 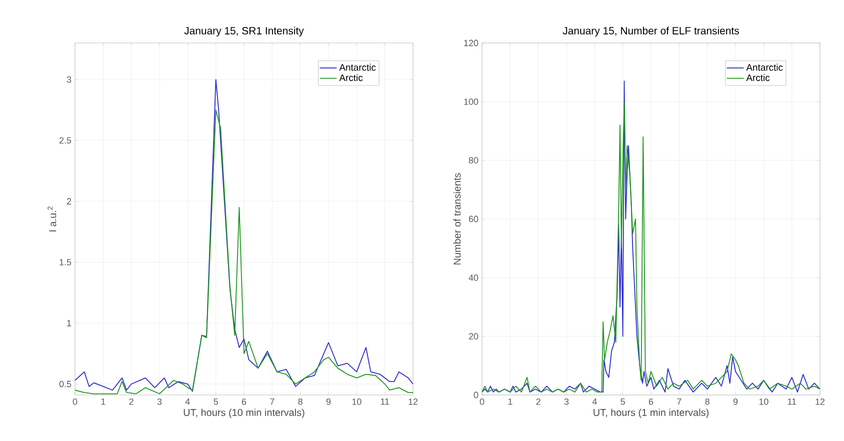 I want to click on y-tick-label: 2, so click(x=69, y=201).